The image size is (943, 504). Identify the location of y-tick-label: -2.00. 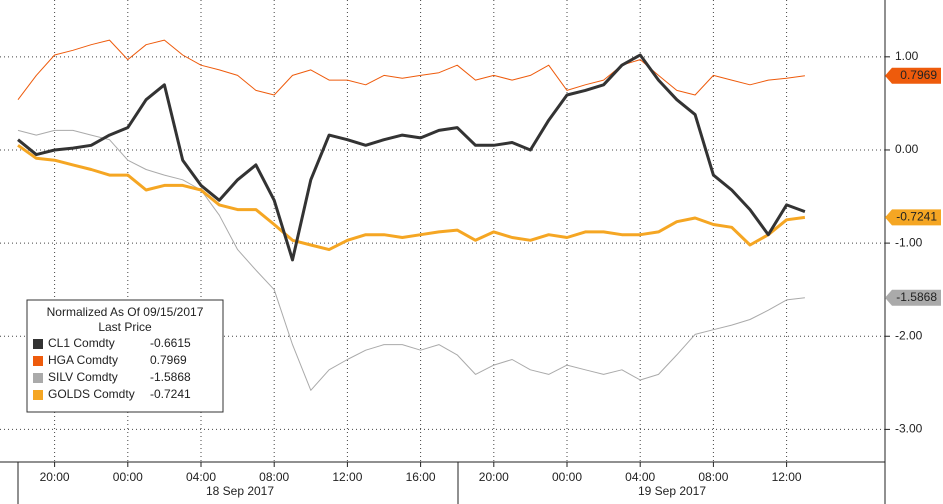
(909, 335).